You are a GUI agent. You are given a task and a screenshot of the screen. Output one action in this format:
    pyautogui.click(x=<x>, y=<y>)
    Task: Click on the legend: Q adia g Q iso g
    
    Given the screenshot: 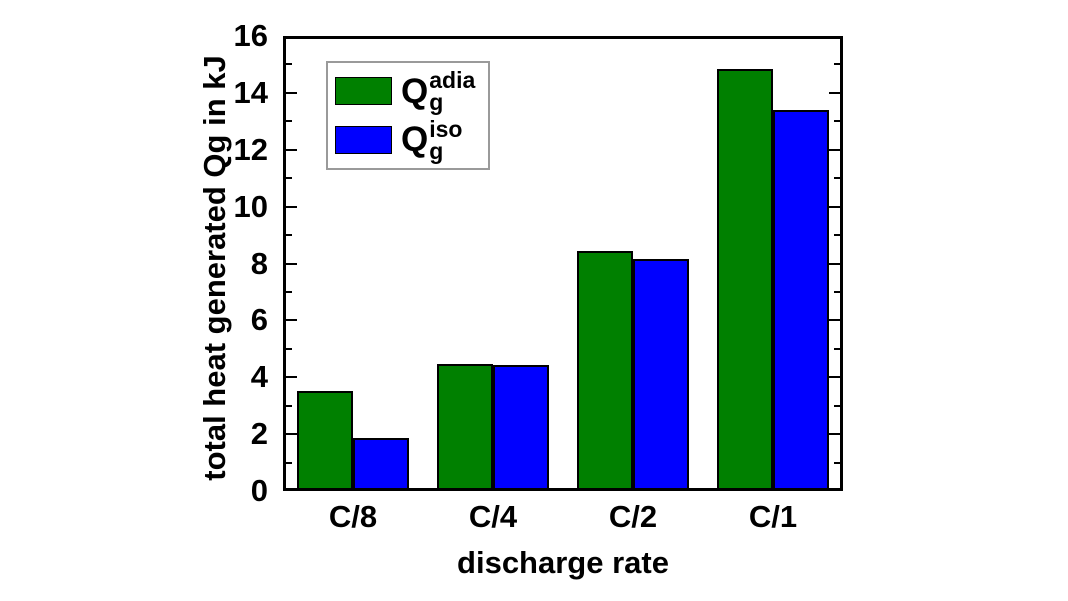 What is the action you would take?
    pyautogui.click(x=408, y=115)
    